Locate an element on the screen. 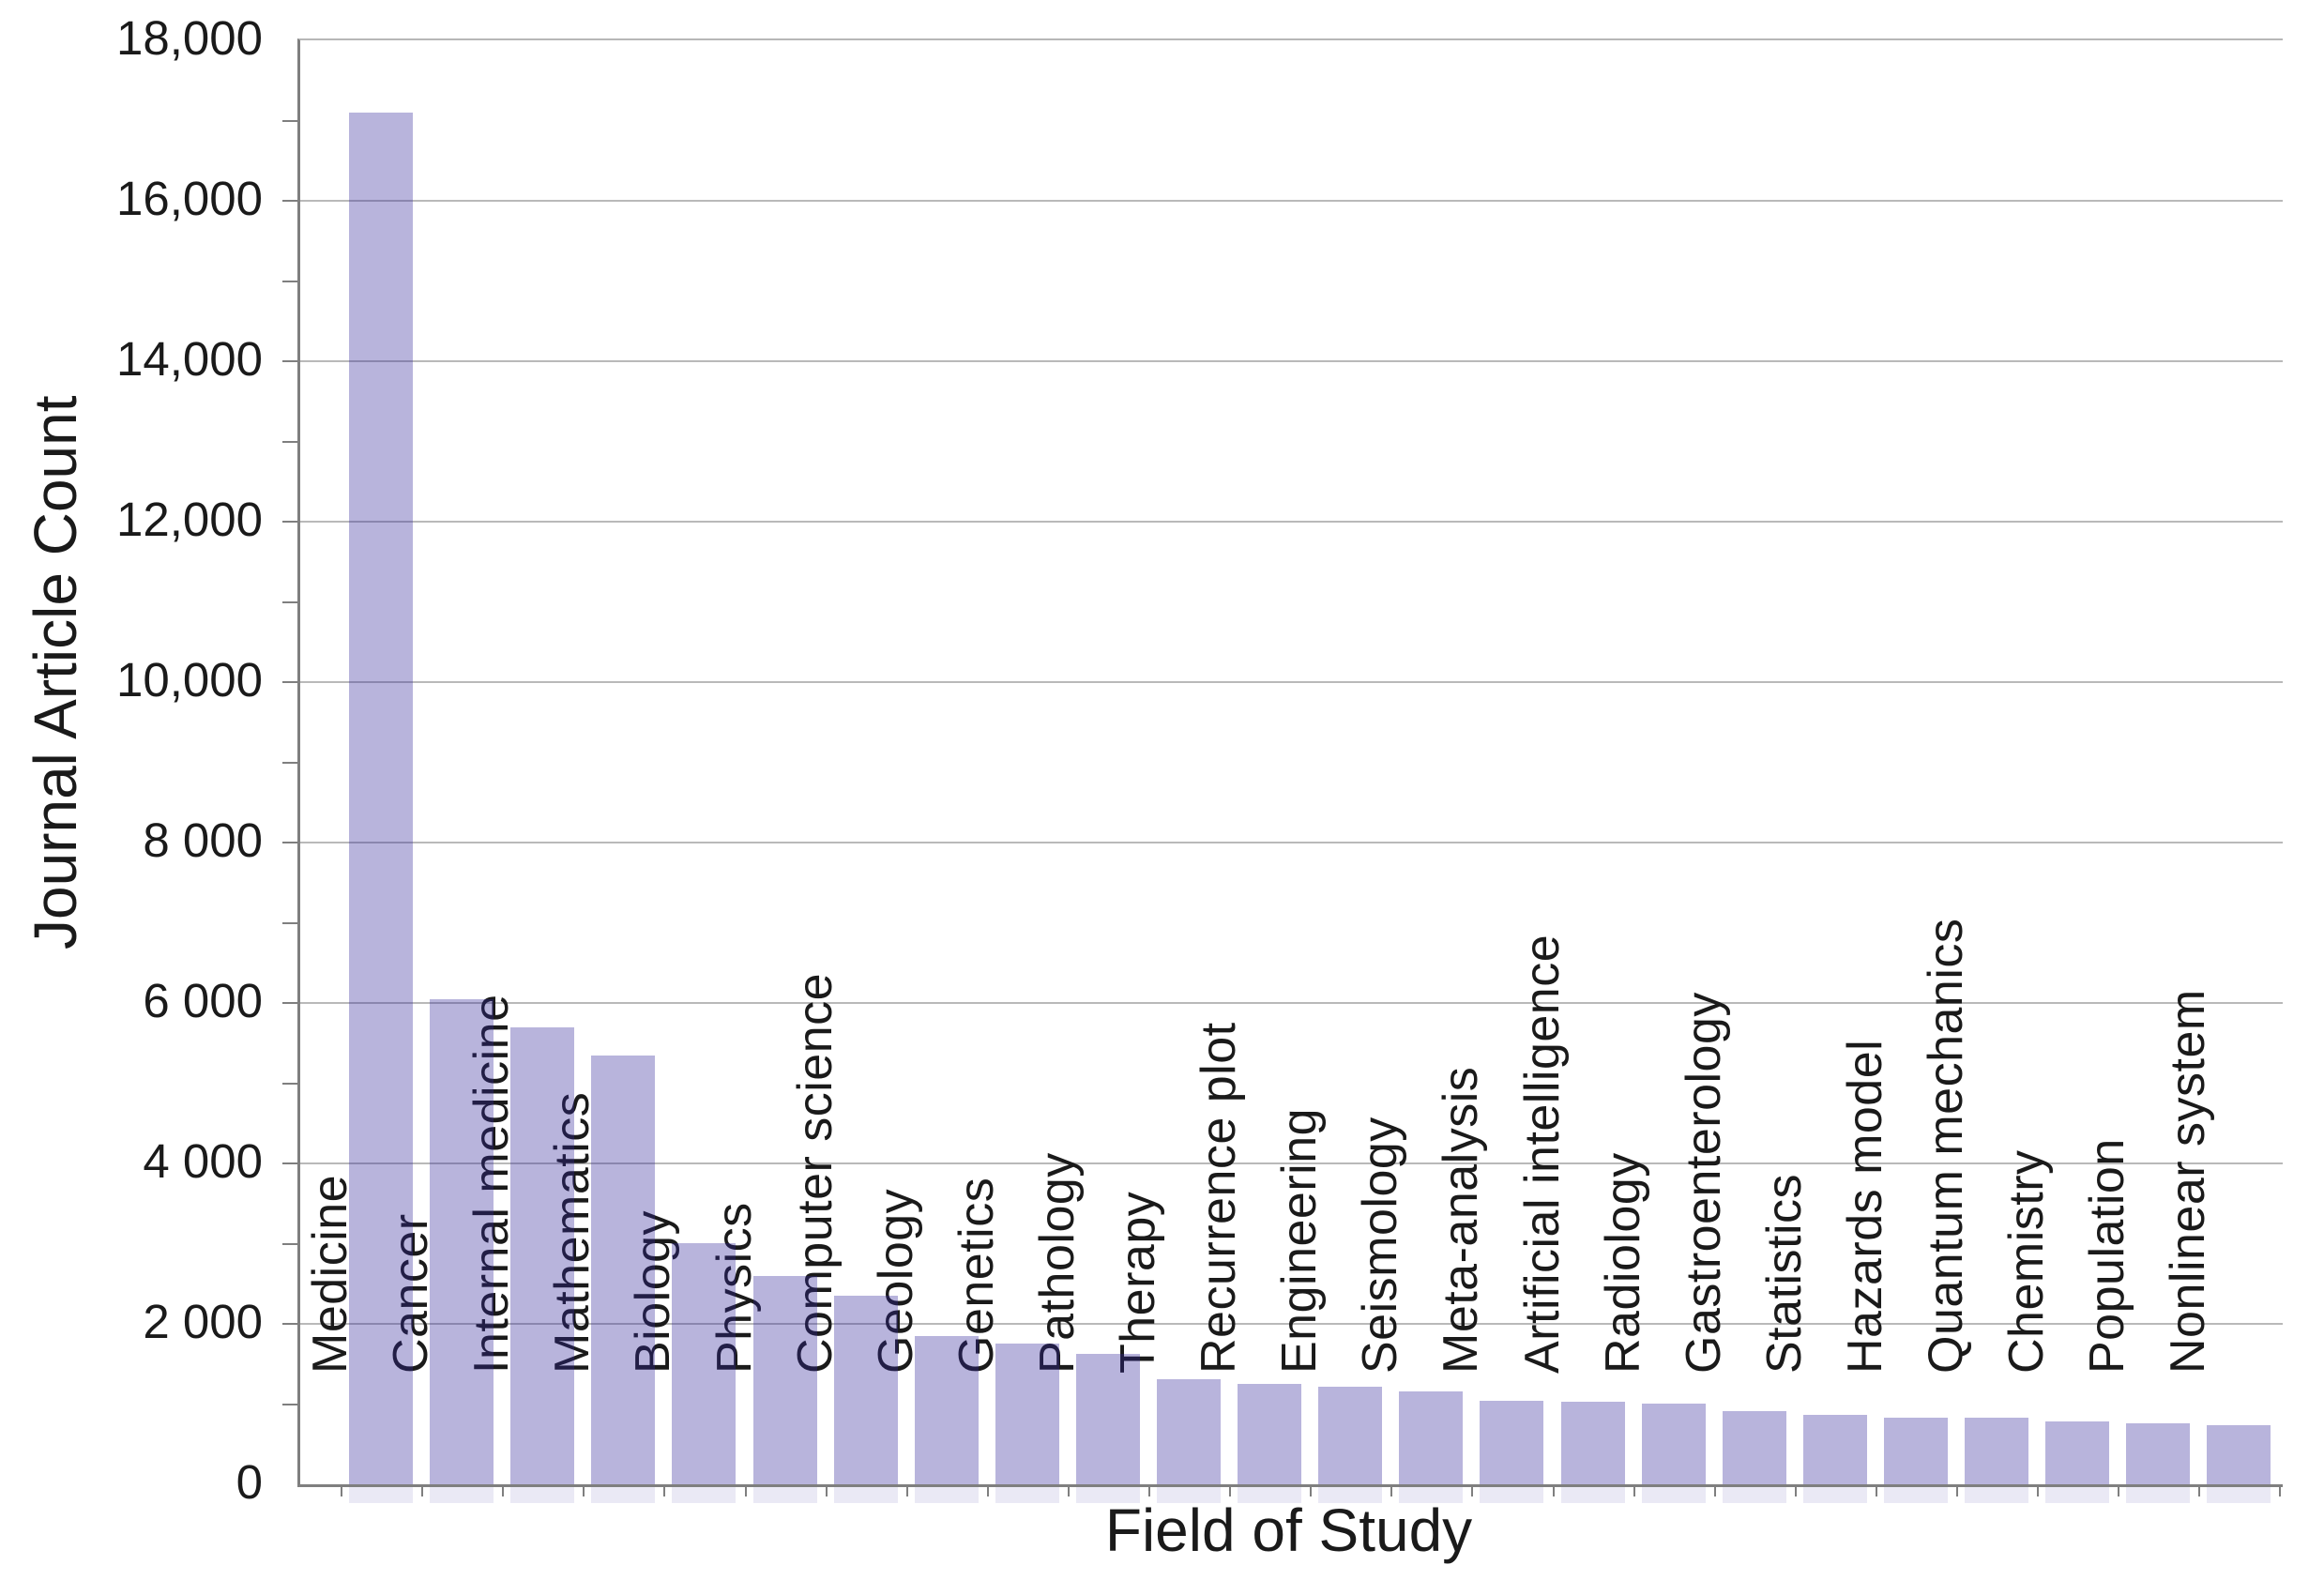 The width and height of the screenshot is (2324, 1580). category-label-pathology: Pathology is located at coordinates (1057, 1263).